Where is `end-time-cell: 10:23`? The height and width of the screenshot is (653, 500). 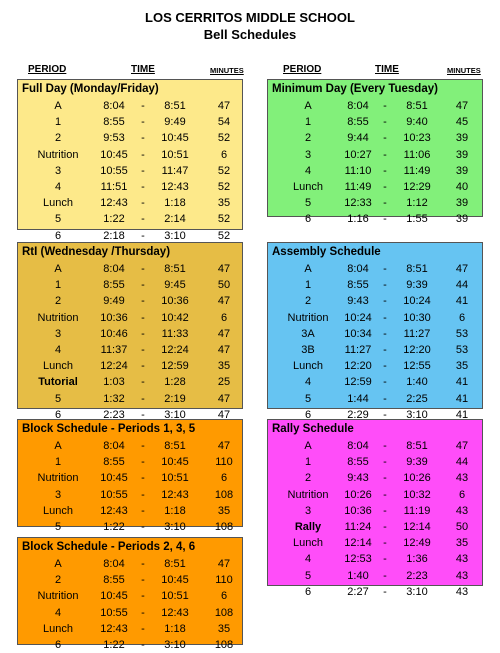
end-time-cell: 10:23 is located at coordinates (417, 138).